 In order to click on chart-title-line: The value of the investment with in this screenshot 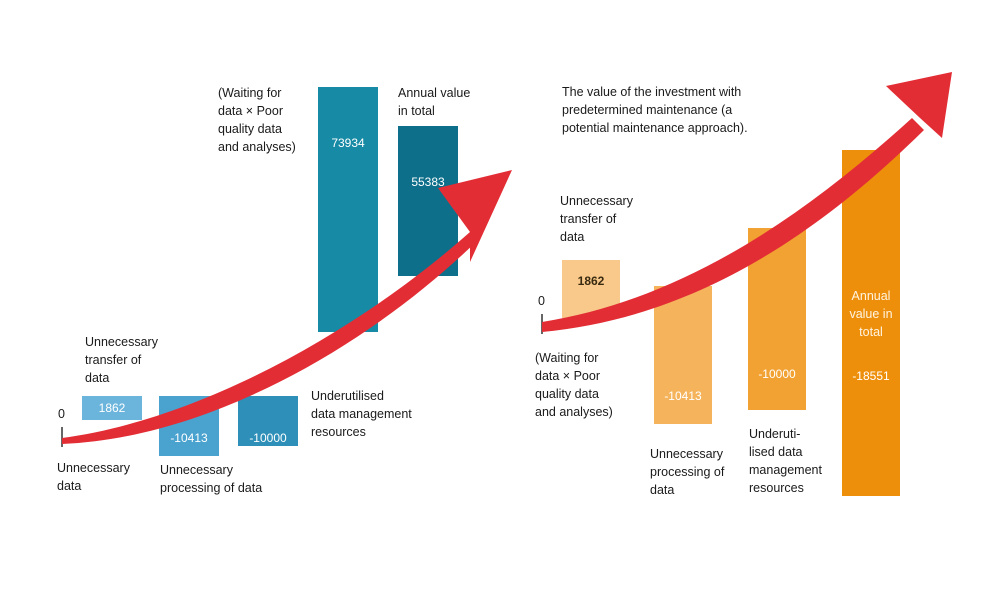, I will do `click(651, 92)`.